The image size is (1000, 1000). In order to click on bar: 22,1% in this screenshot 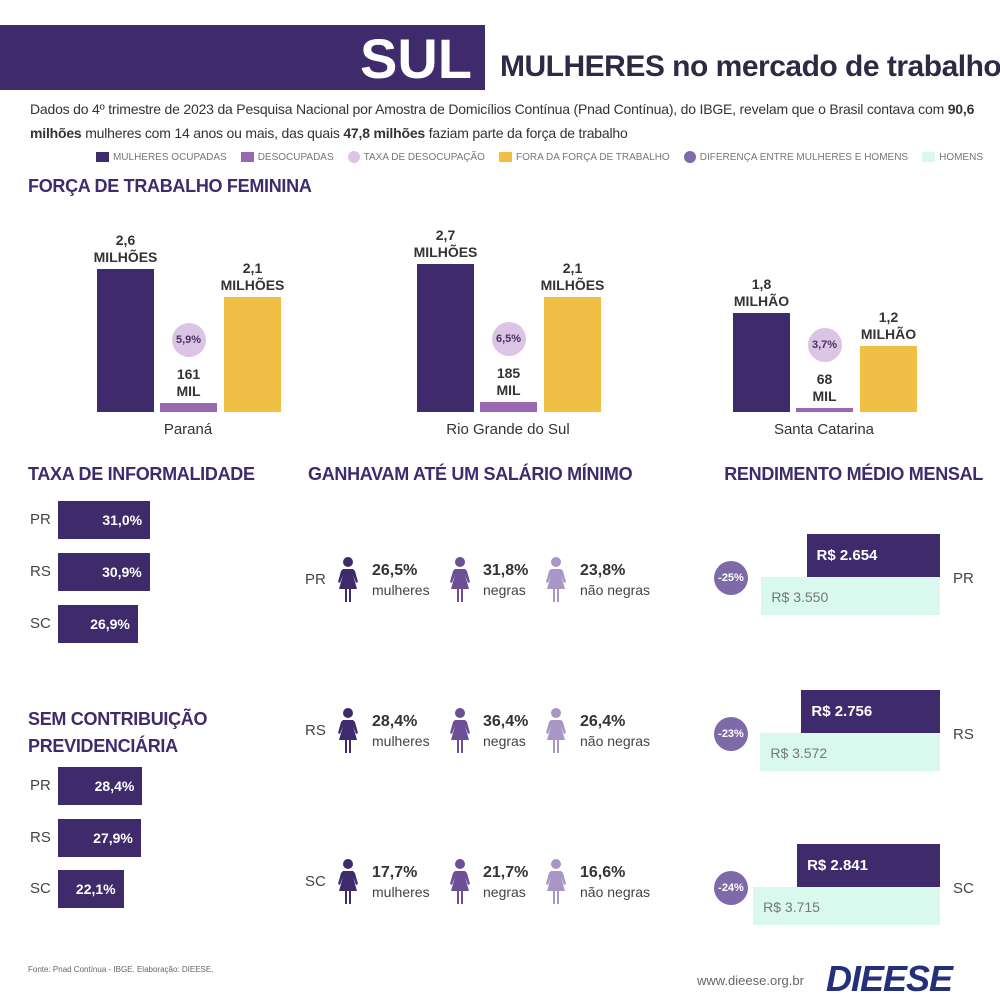, I will do `click(91, 889)`.